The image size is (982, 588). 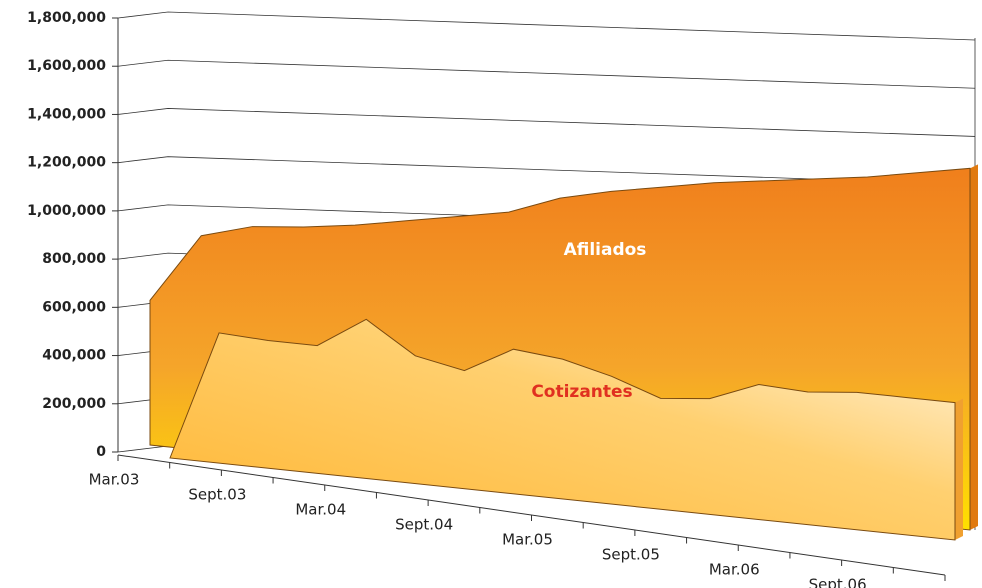 What do you see at coordinates (66, 163) in the screenshot?
I see `y-tick-label: 1,200,000` at bounding box center [66, 163].